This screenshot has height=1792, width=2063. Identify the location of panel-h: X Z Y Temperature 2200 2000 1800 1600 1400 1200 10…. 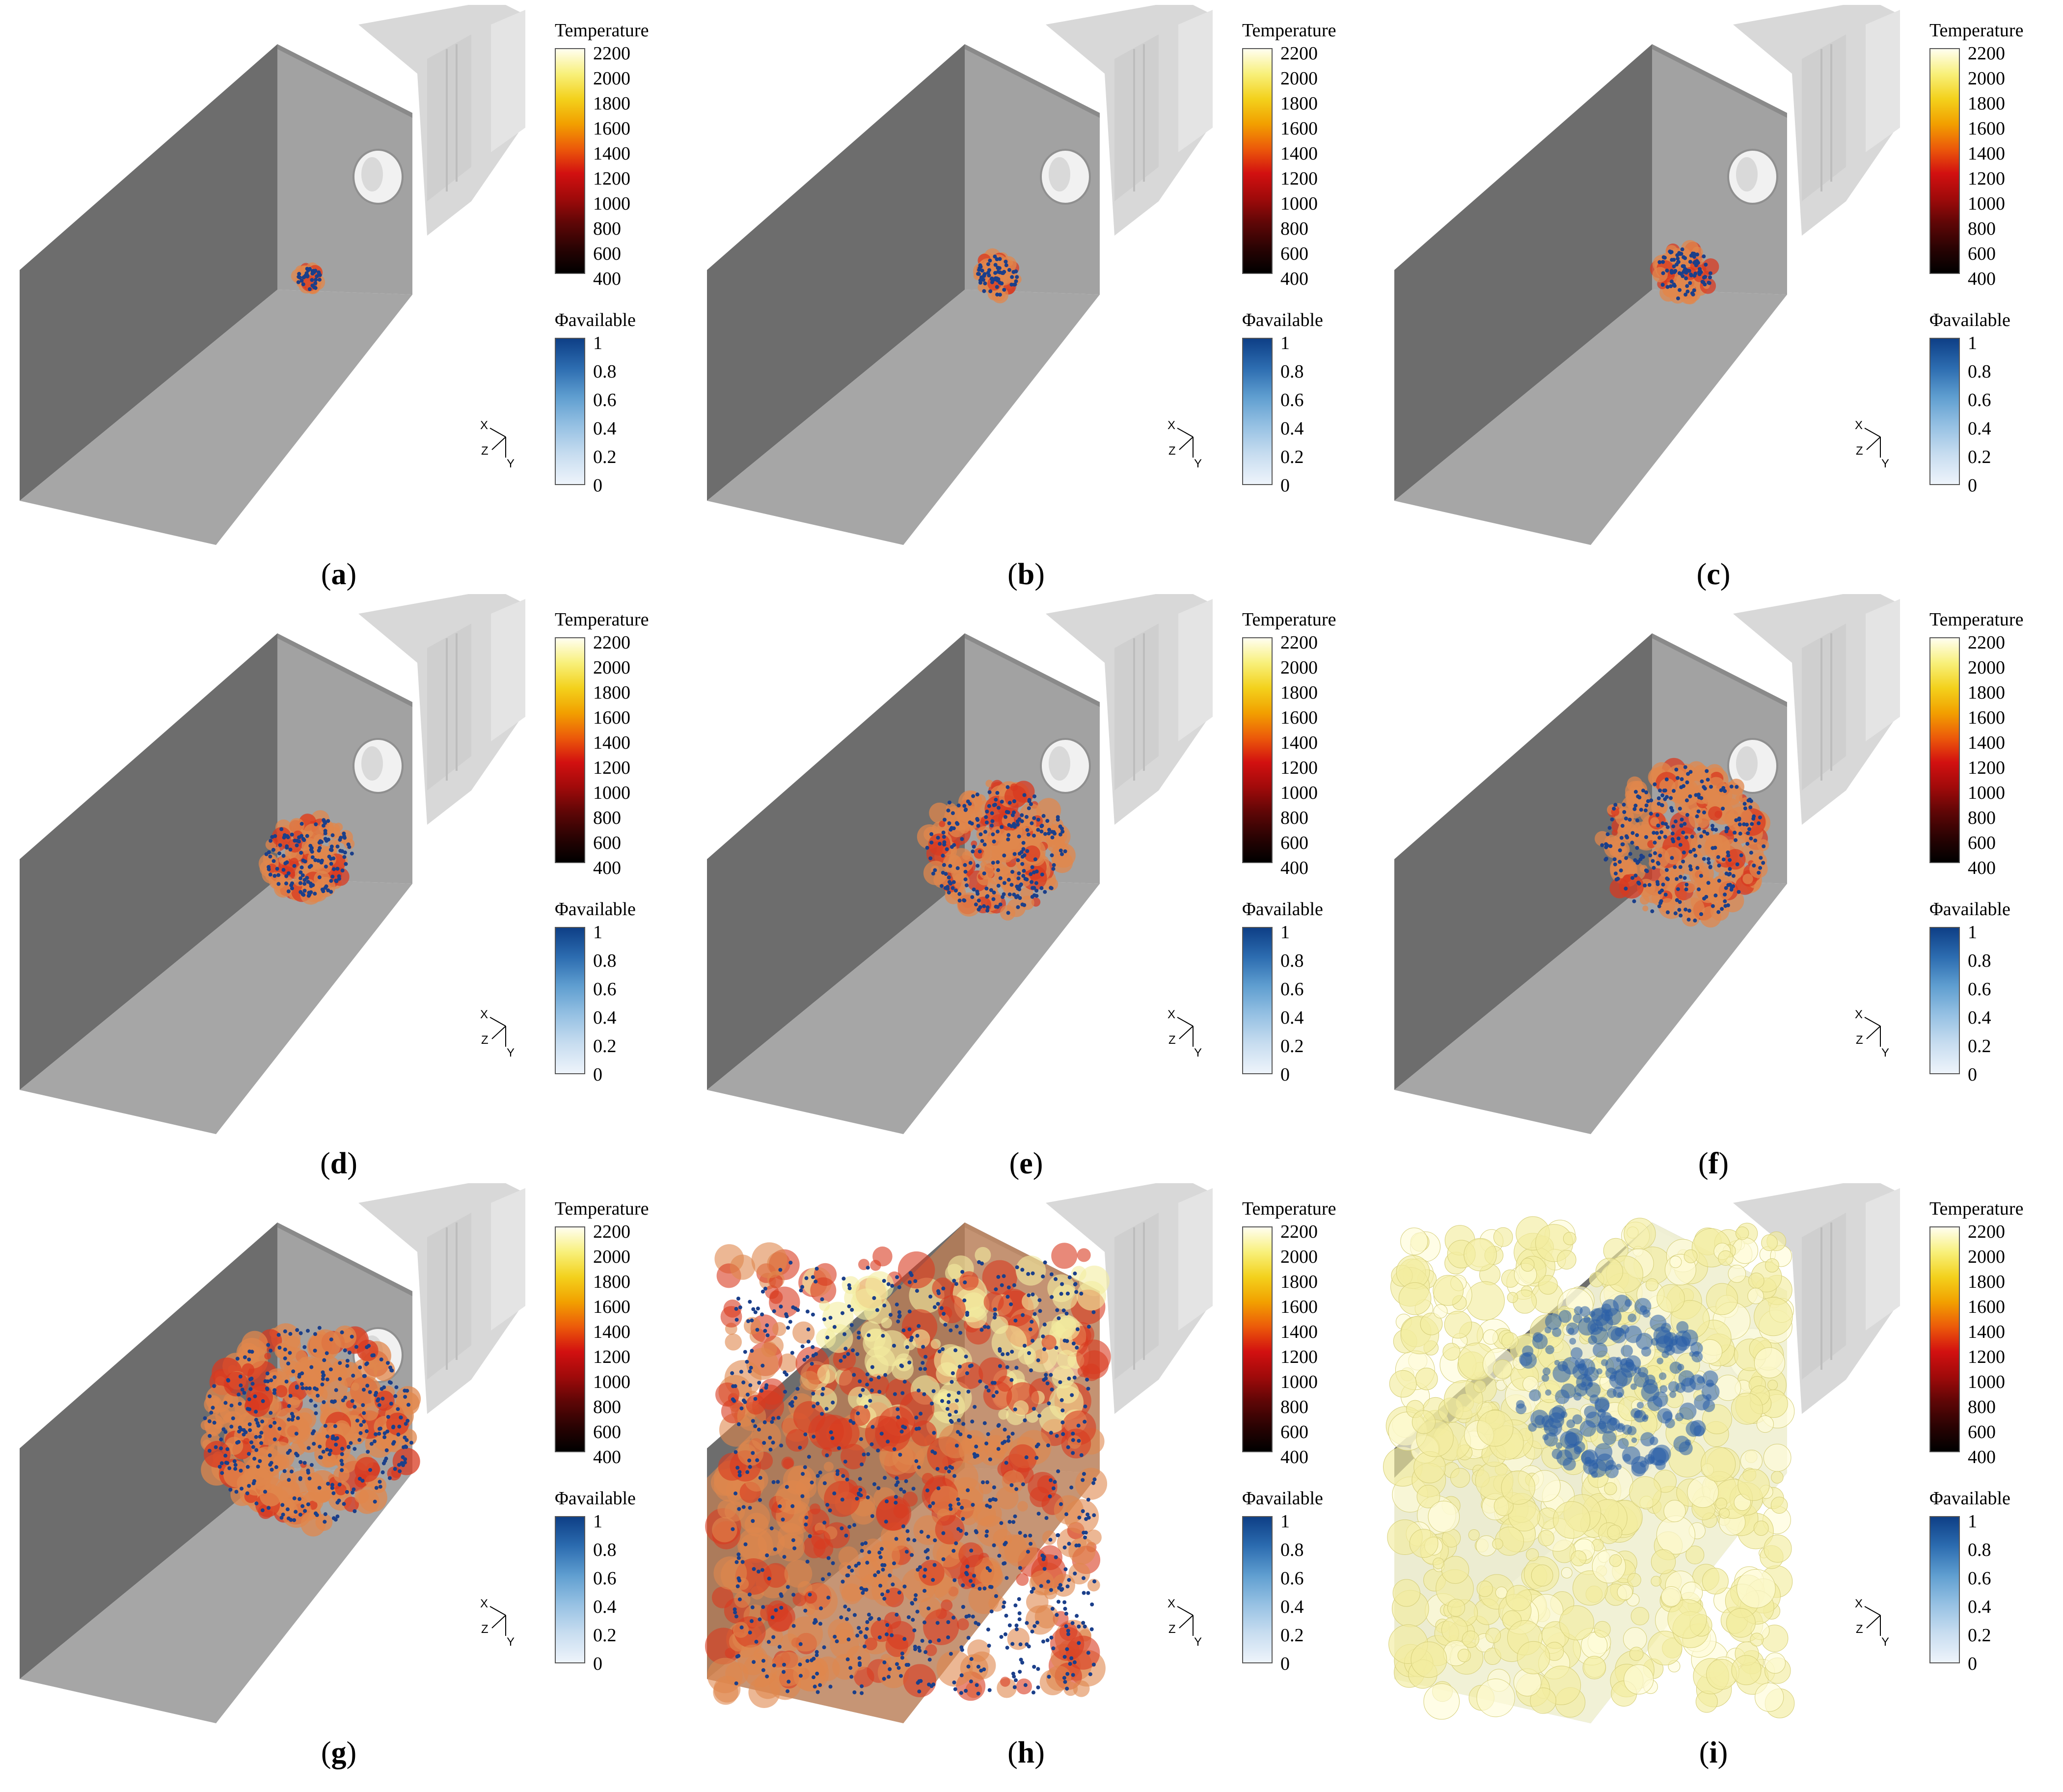
(1036, 1477).